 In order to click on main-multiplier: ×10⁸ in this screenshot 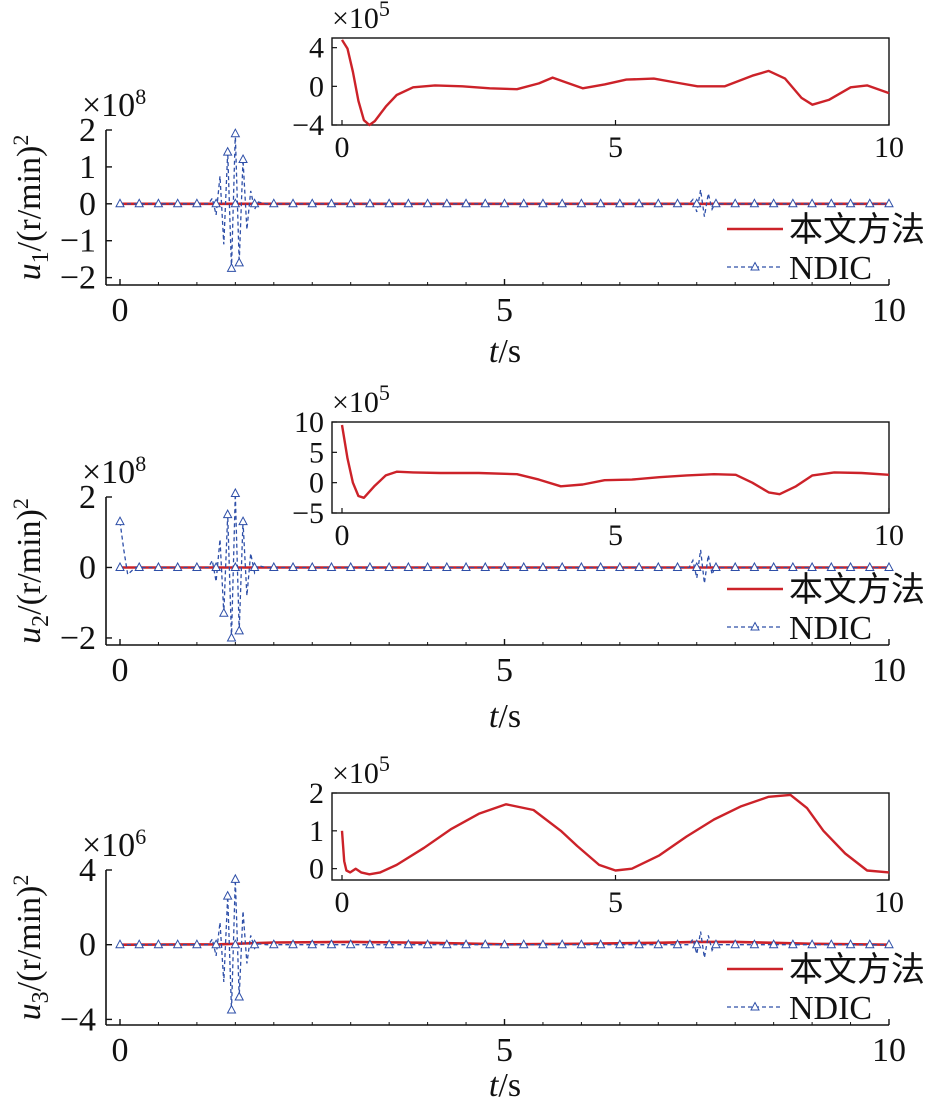, I will do `click(114, 104)`.